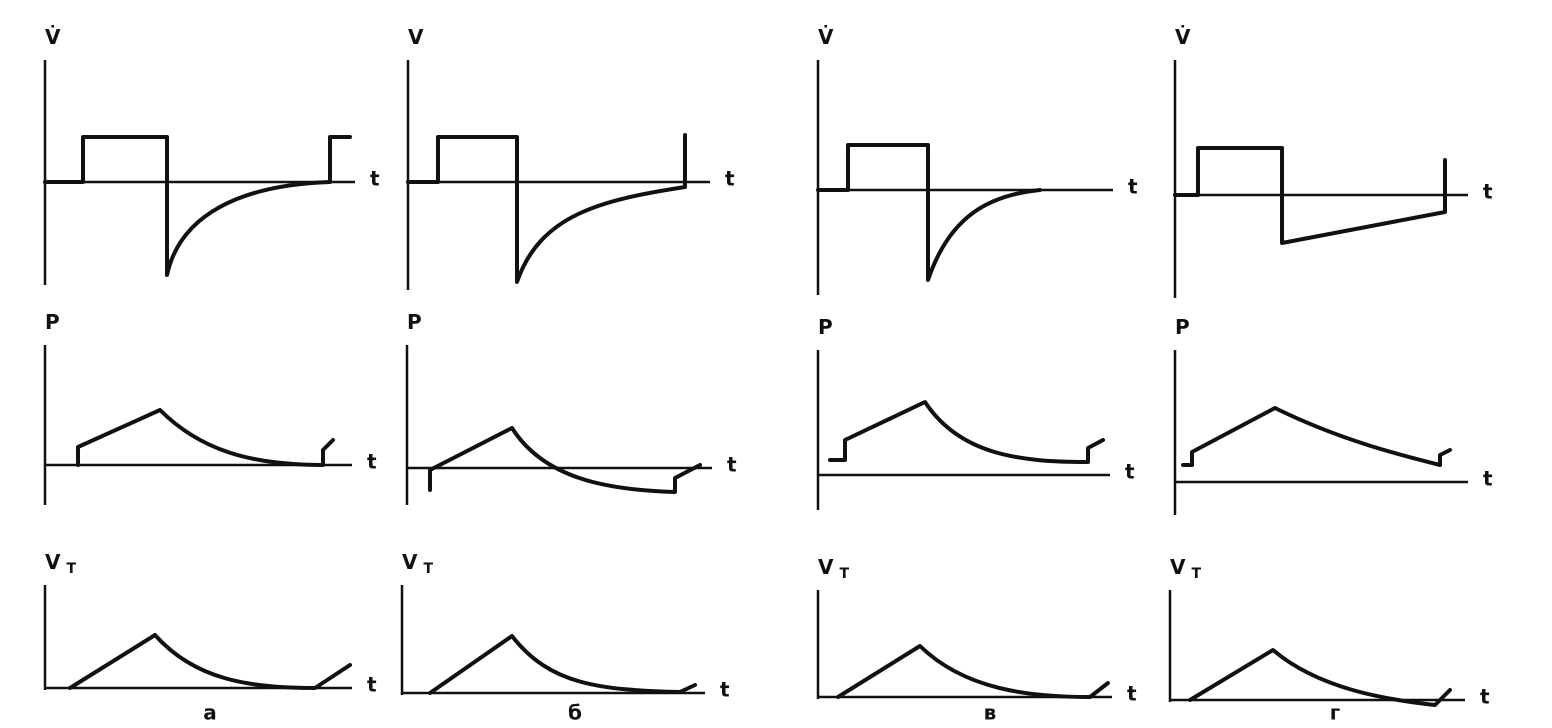 Image resolution: width=1552 pixels, height=728 pixels. I want to click on panel-caption: б, so click(575, 713).